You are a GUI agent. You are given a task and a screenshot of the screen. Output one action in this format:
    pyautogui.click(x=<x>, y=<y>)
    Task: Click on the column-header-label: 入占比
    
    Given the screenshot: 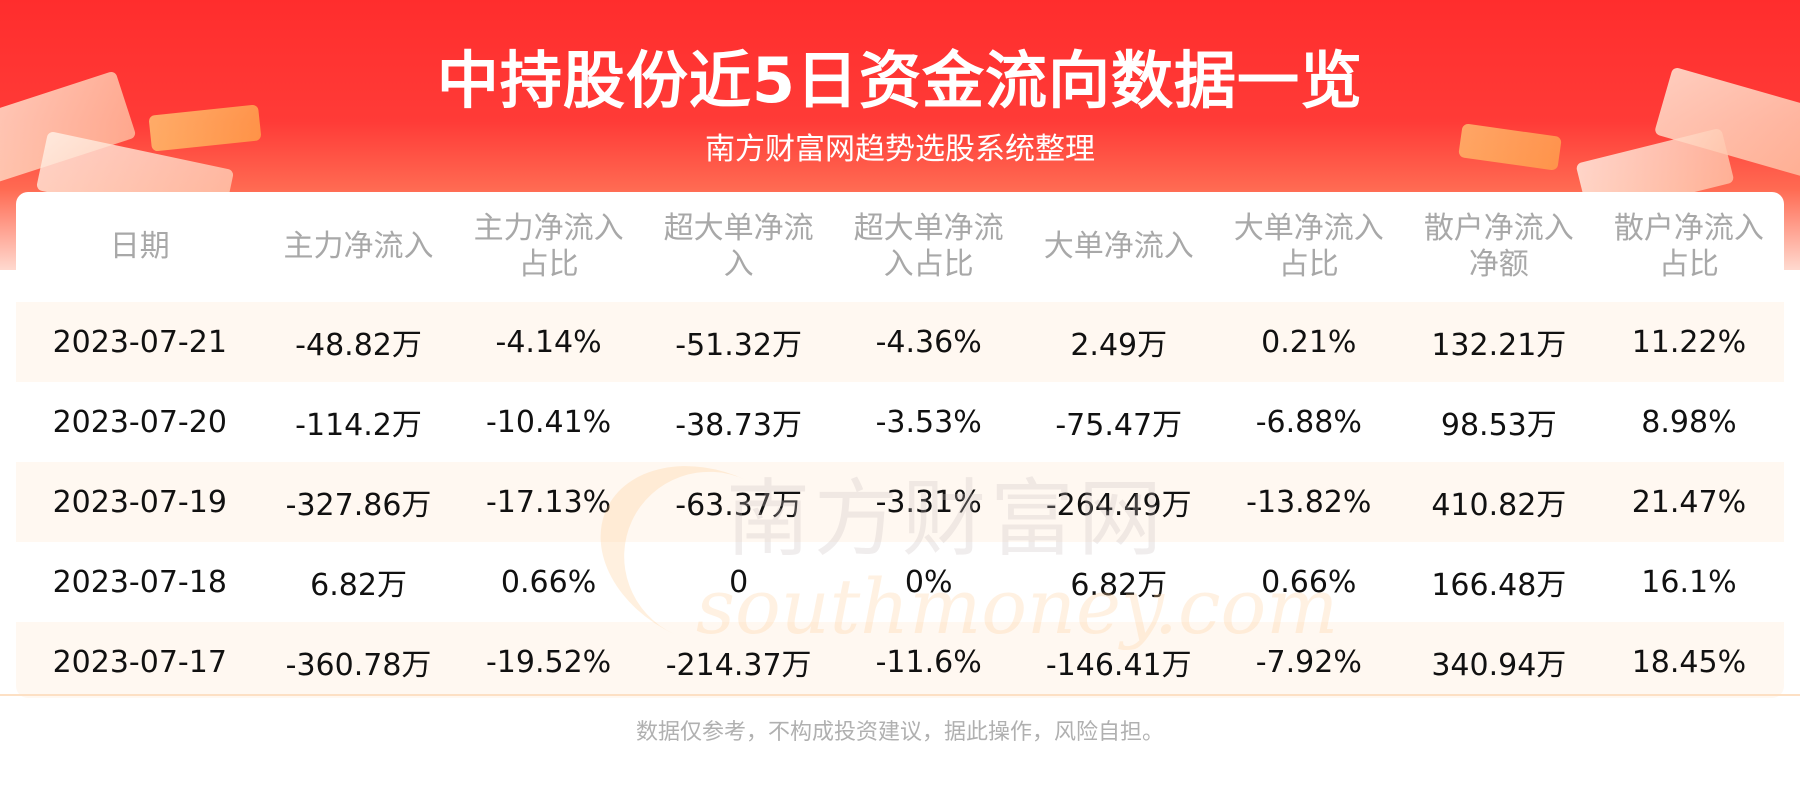 What is the action you would take?
    pyautogui.click(x=928, y=264)
    